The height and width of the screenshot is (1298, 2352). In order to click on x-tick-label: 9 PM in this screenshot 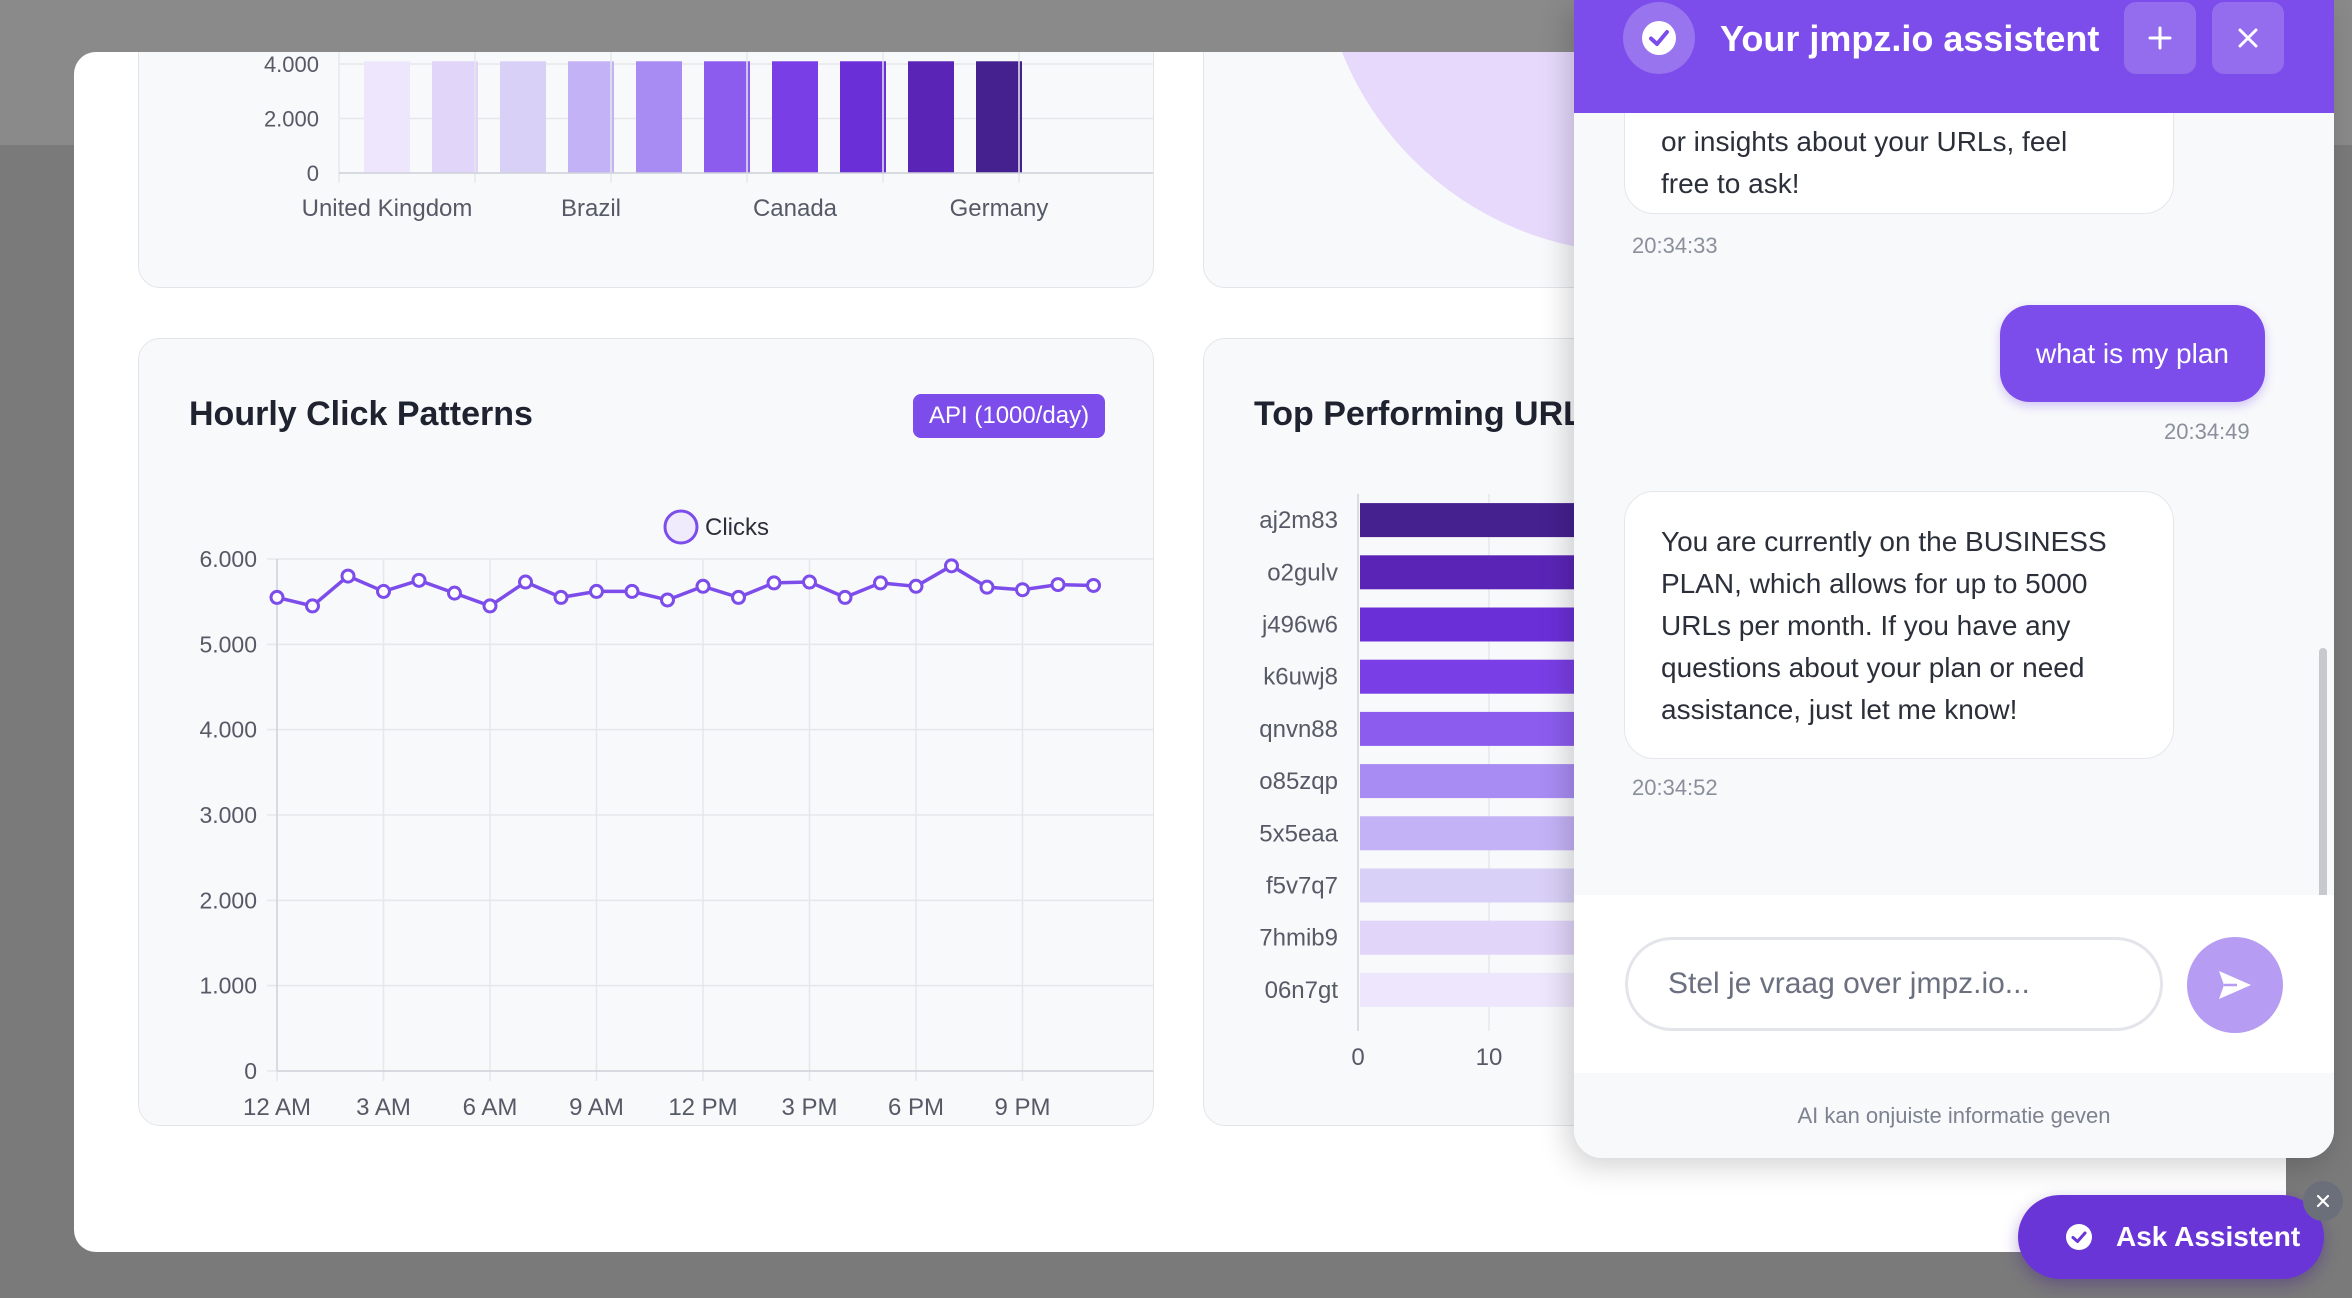, I will do `click(1022, 1107)`.